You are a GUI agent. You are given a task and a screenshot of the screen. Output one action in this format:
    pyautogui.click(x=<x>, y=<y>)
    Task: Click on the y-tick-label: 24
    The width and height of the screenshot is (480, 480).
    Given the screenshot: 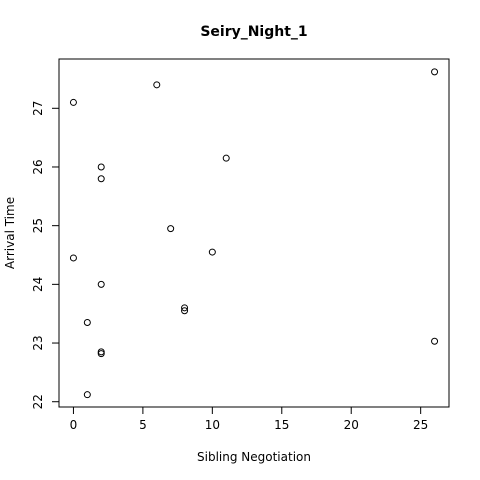 What is the action you would take?
    pyautogui.click(x=38, y=284)
    